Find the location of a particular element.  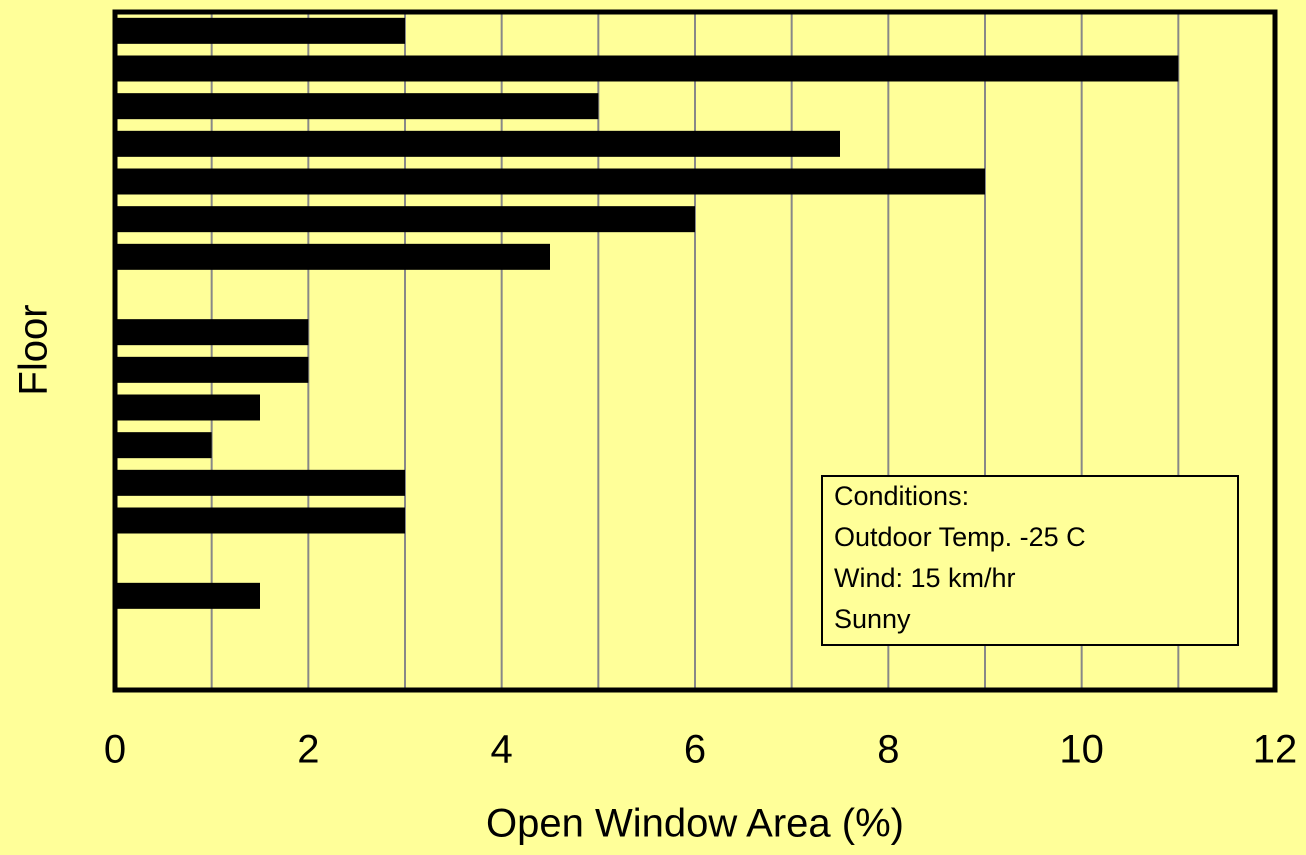

annotation-line: Wind: 15 km/hr is located at coordinates (925, 578).